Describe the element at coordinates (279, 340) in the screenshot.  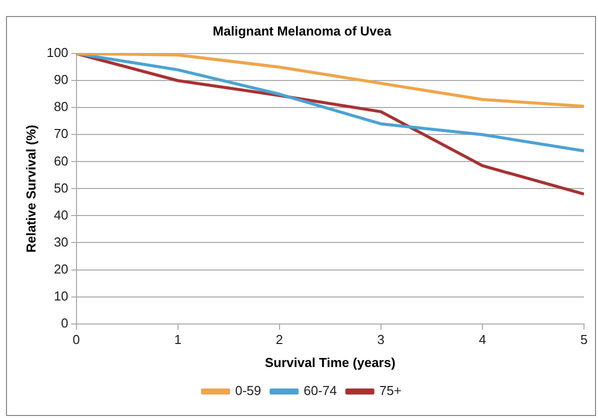
I see `x-tick-label: 2` at that location.